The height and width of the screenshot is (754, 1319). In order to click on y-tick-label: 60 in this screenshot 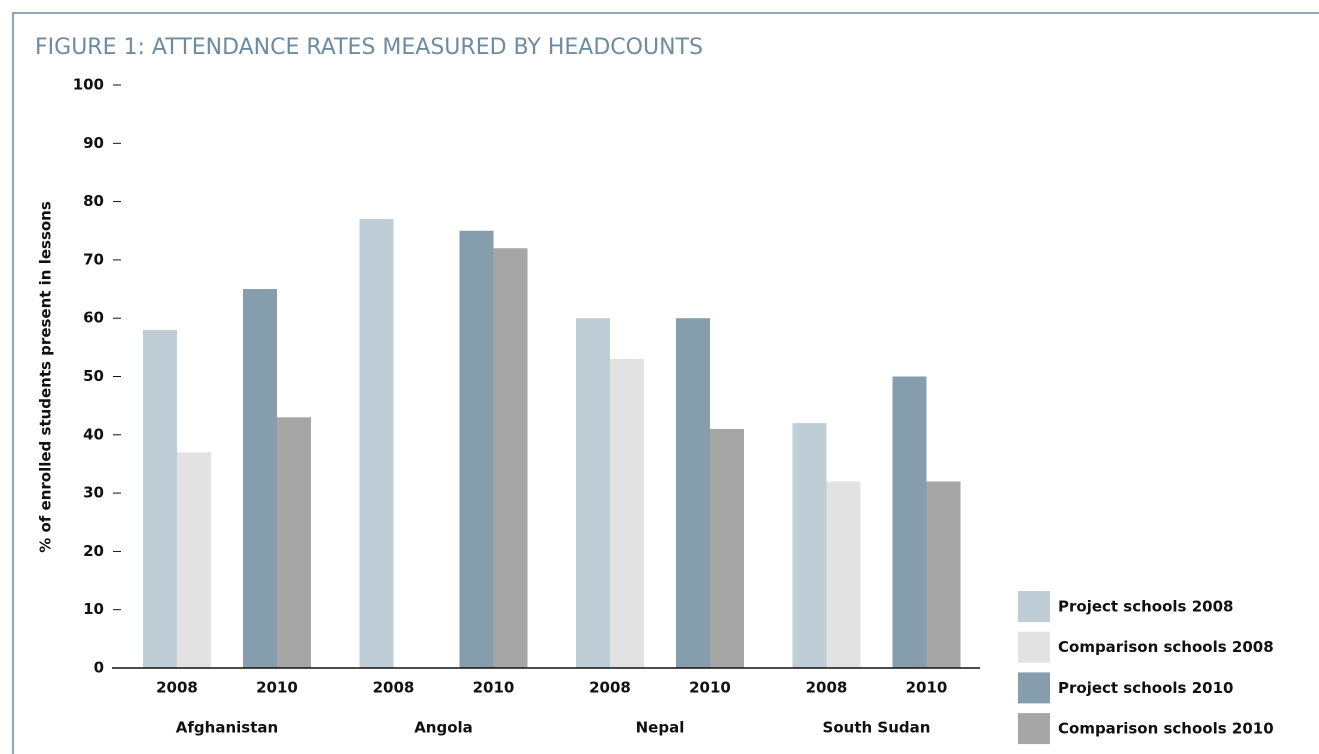, I will do `click(93, 318)`.